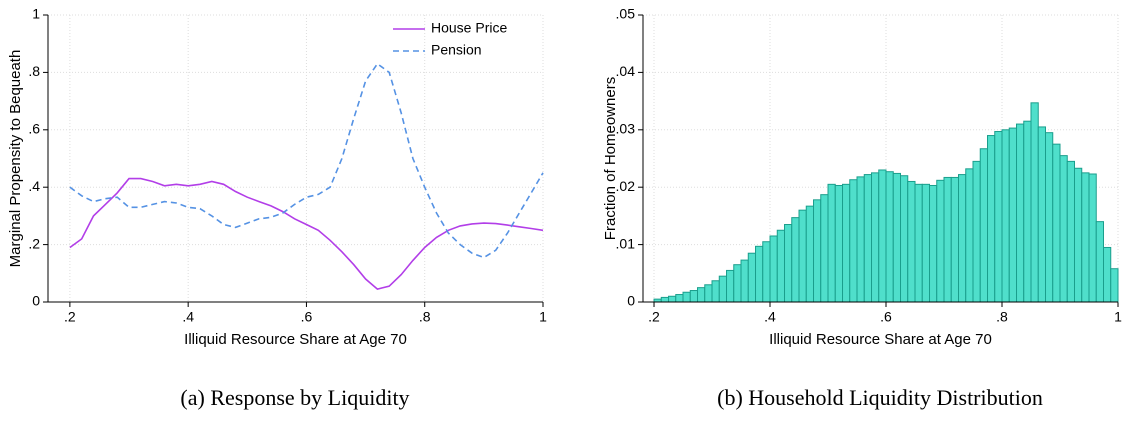  Describe the element at coordinates (34, 129) in the screenshot. I see `y-tick-label: .6` at that location.